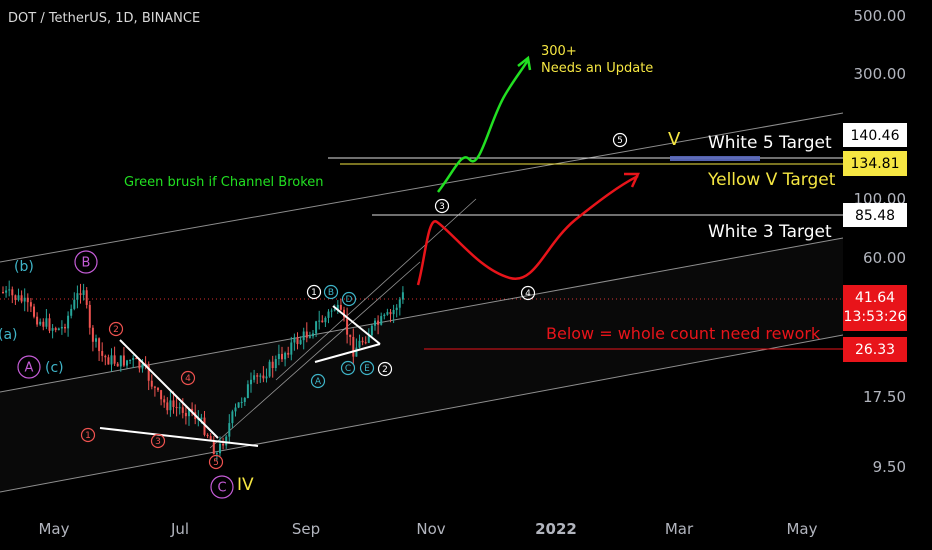  What do you see at coordinates (179, 437) in the screenshot?
I see `triangle-lower-line` at bounding box center [179, 437].